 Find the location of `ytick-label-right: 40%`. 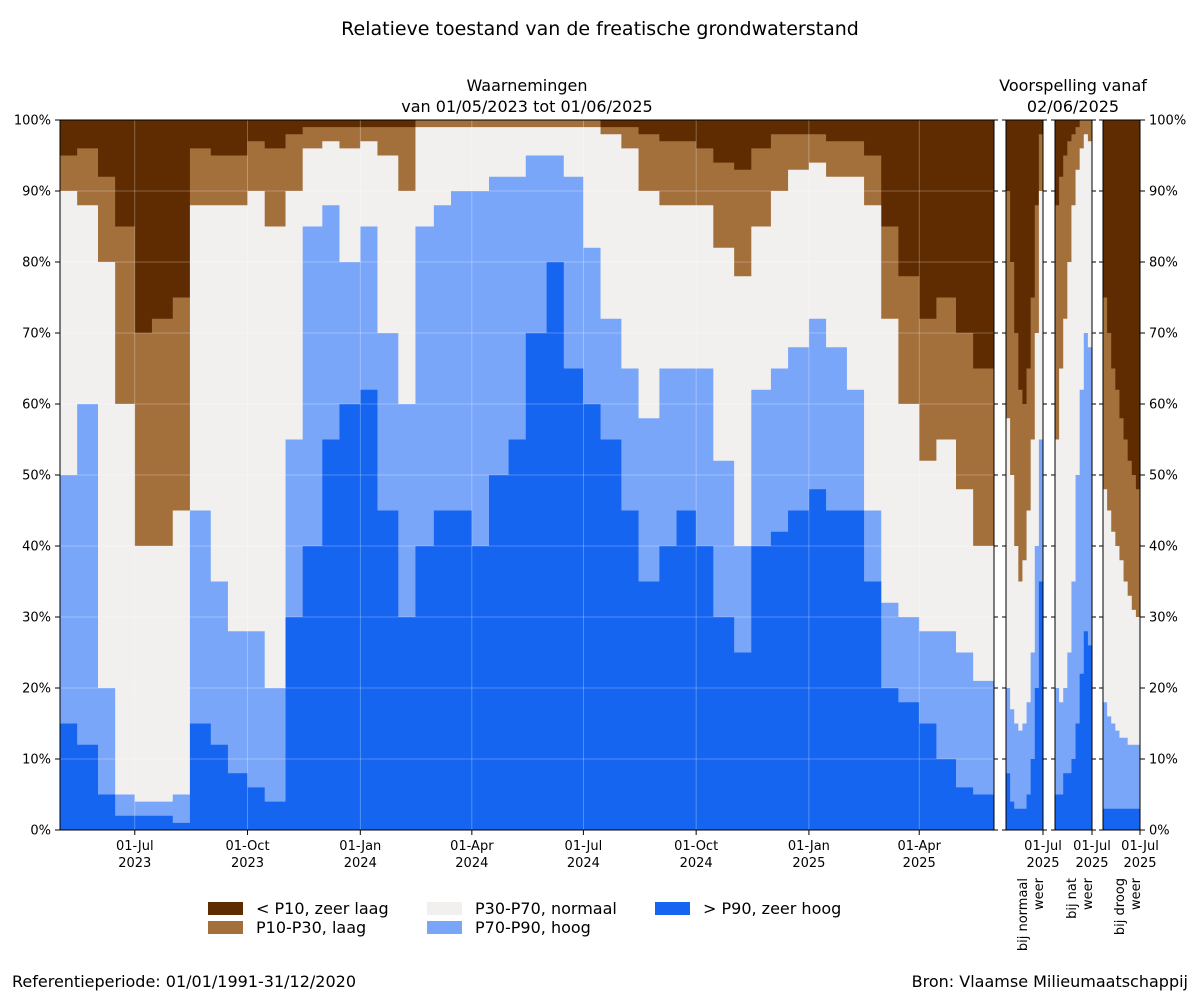

ytick-label-right: 40% is located at coordinates (1163, 547).